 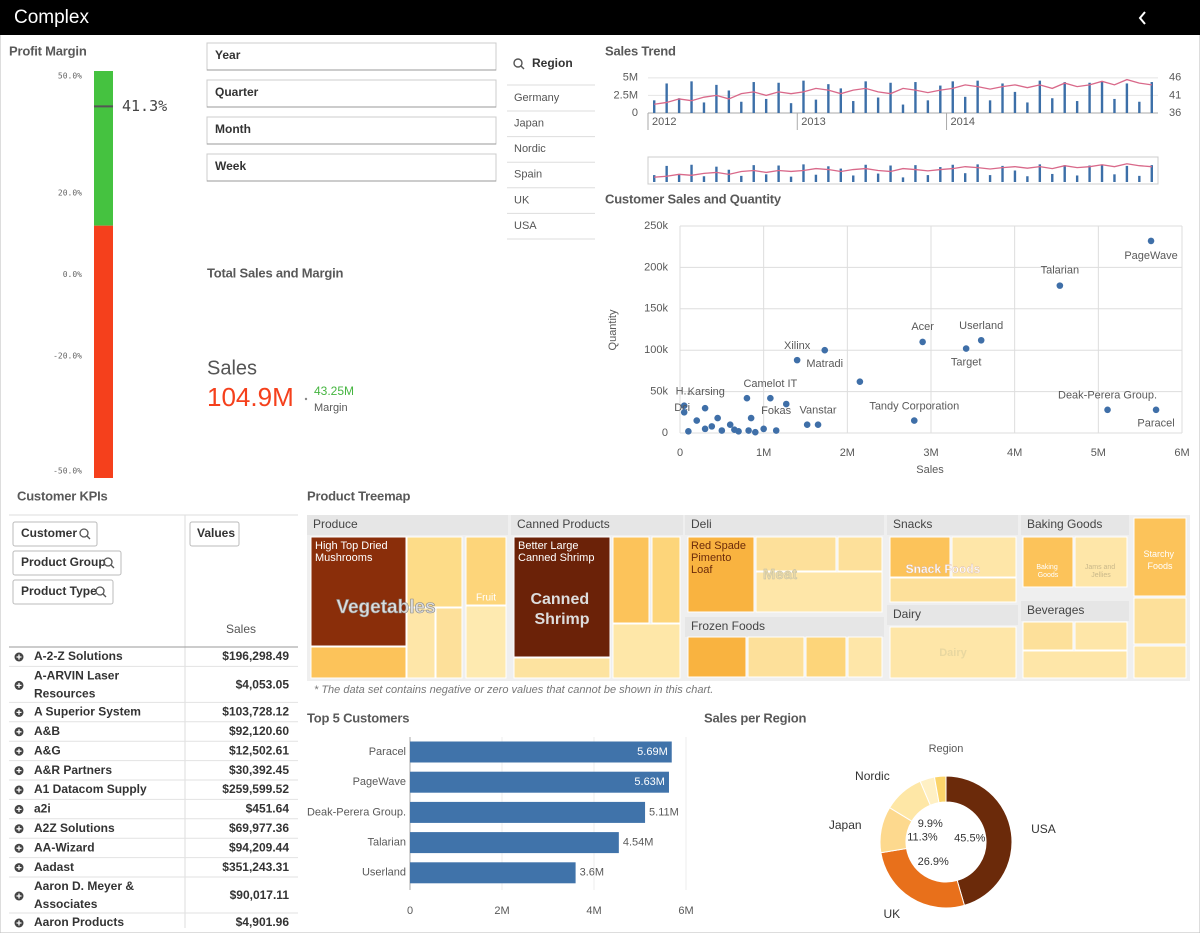 I want to click on region-item: Nordic, so click(x=530, y=149).